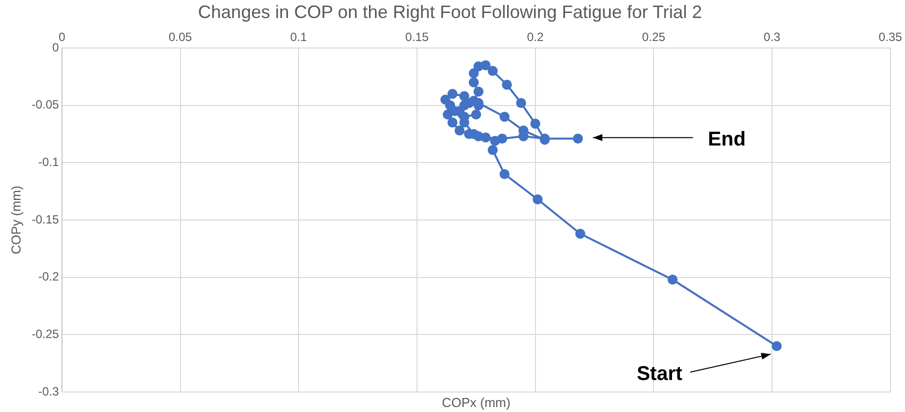 This screenshot has height=412, width=905. I want to click on x-tick-label: 0.3, so click(772, 37).